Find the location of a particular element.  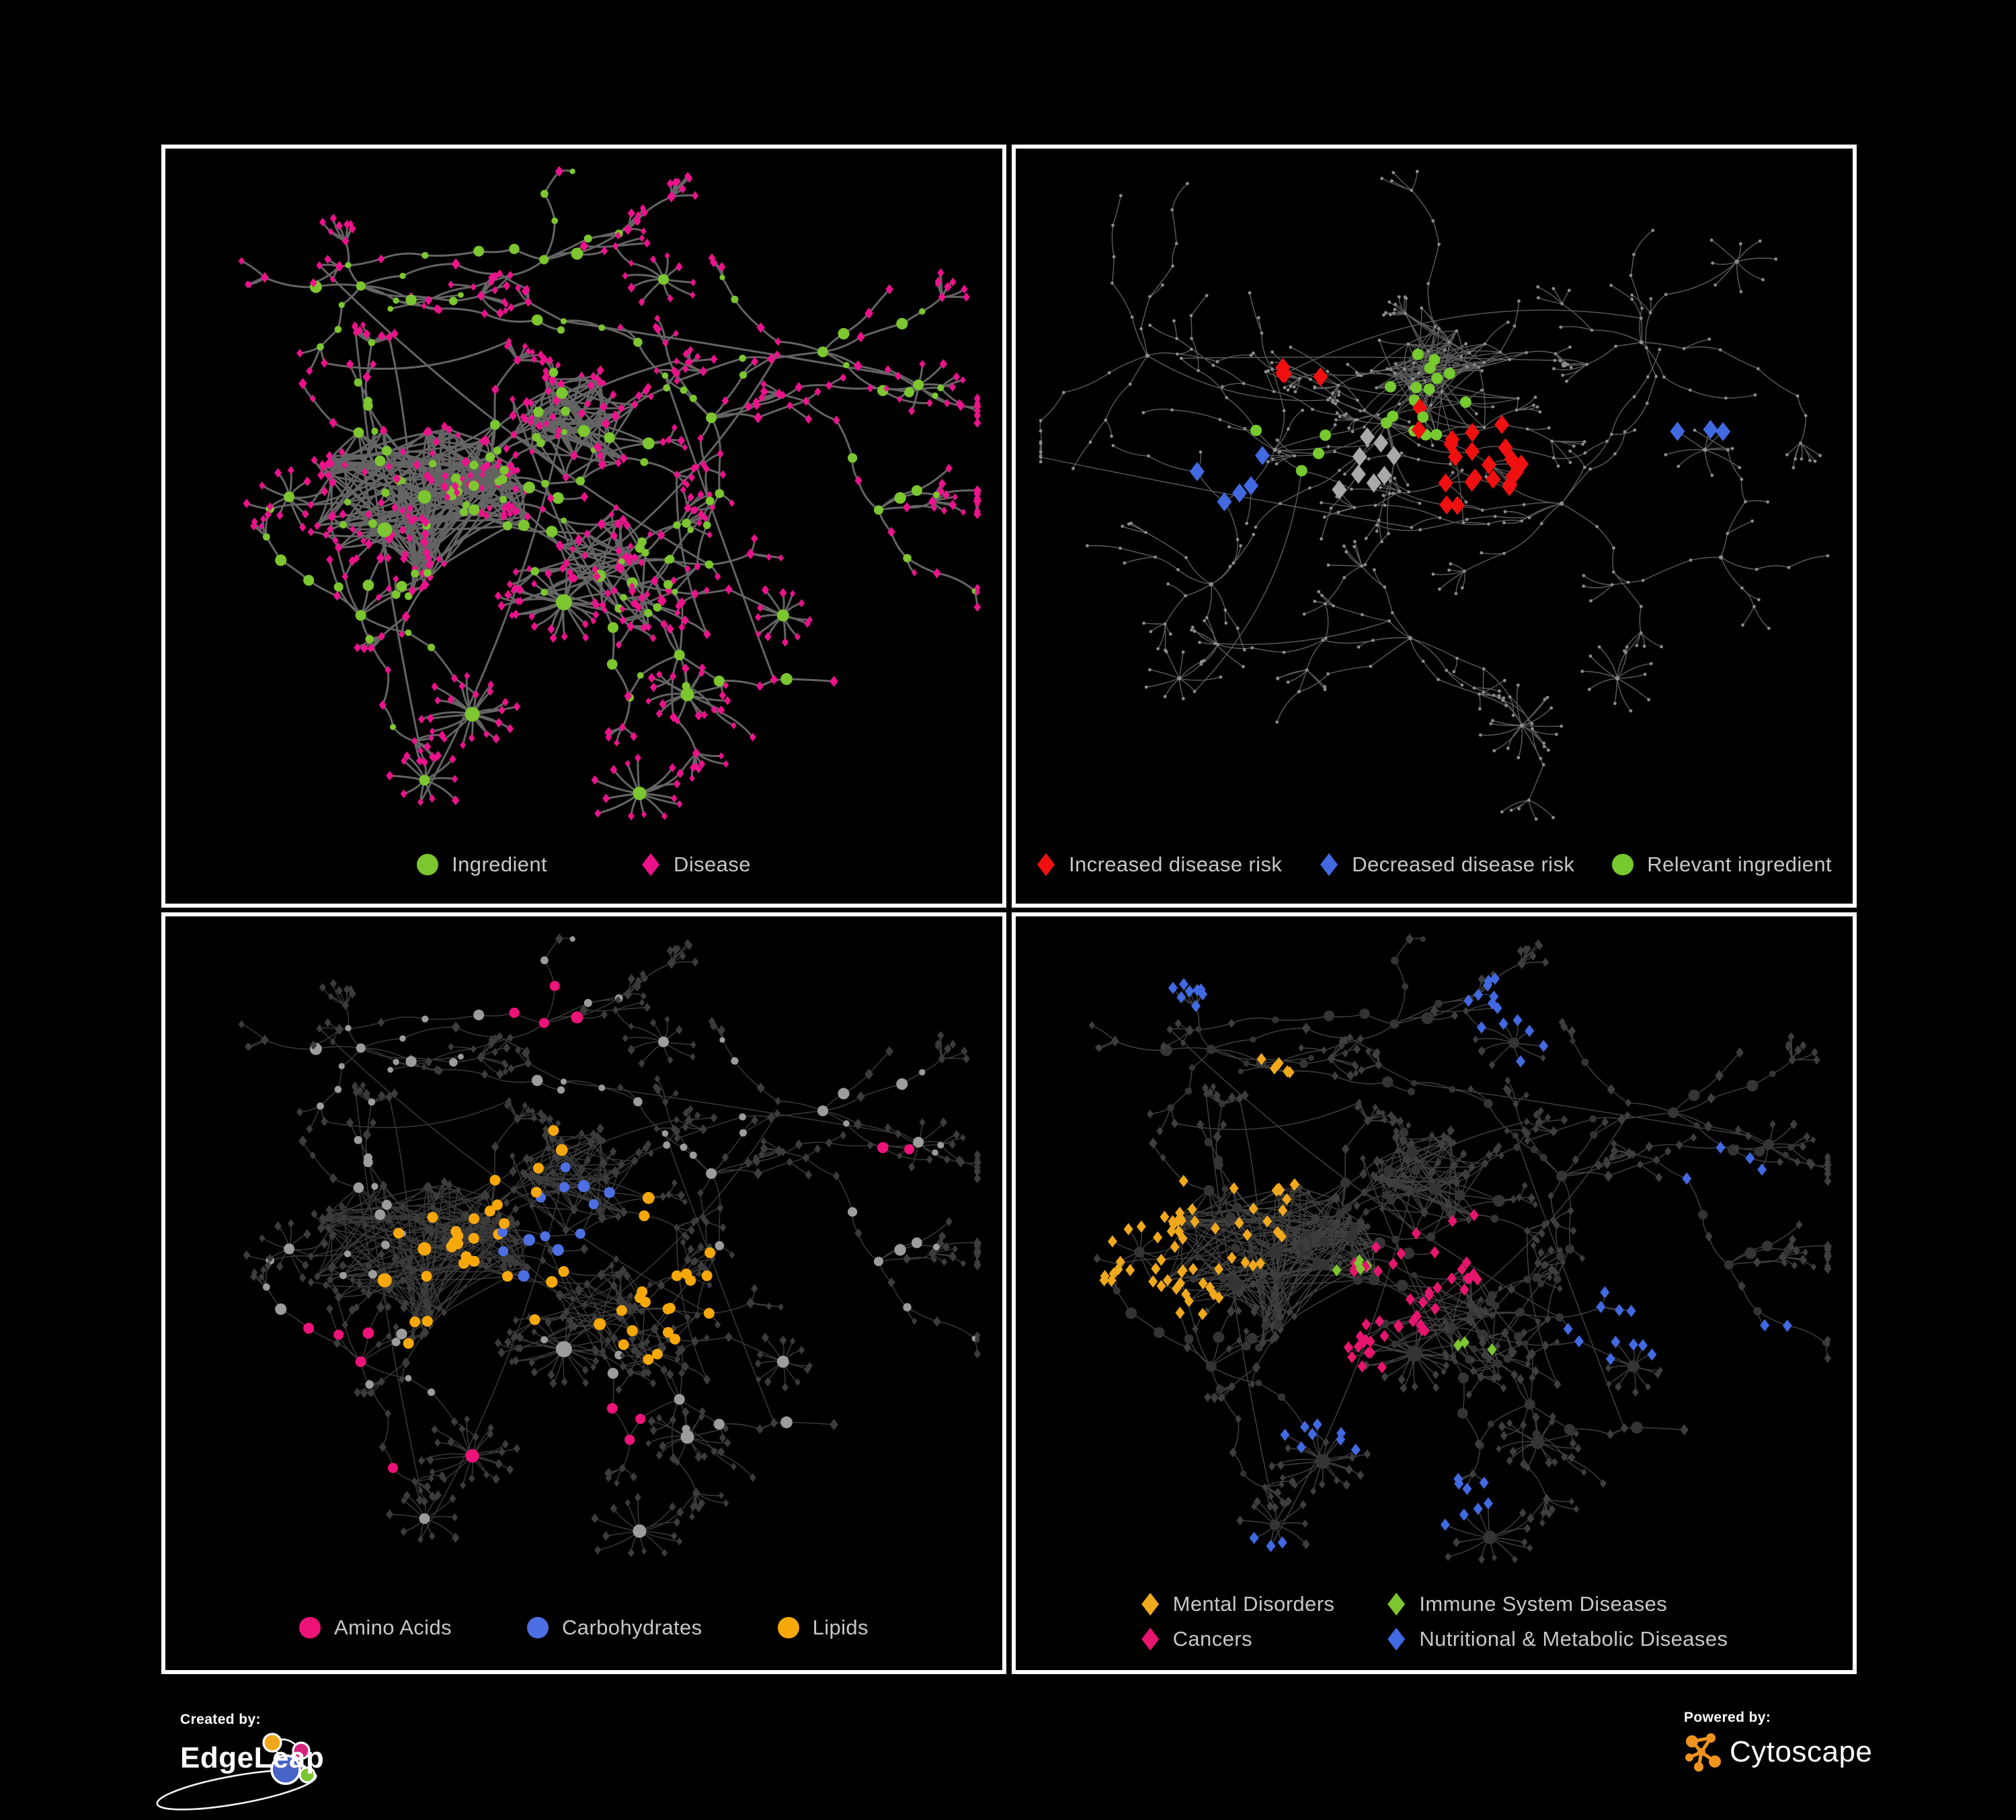

legend-item-carbohydrates: Carbohydrates is located at coordinates (614, 1628).